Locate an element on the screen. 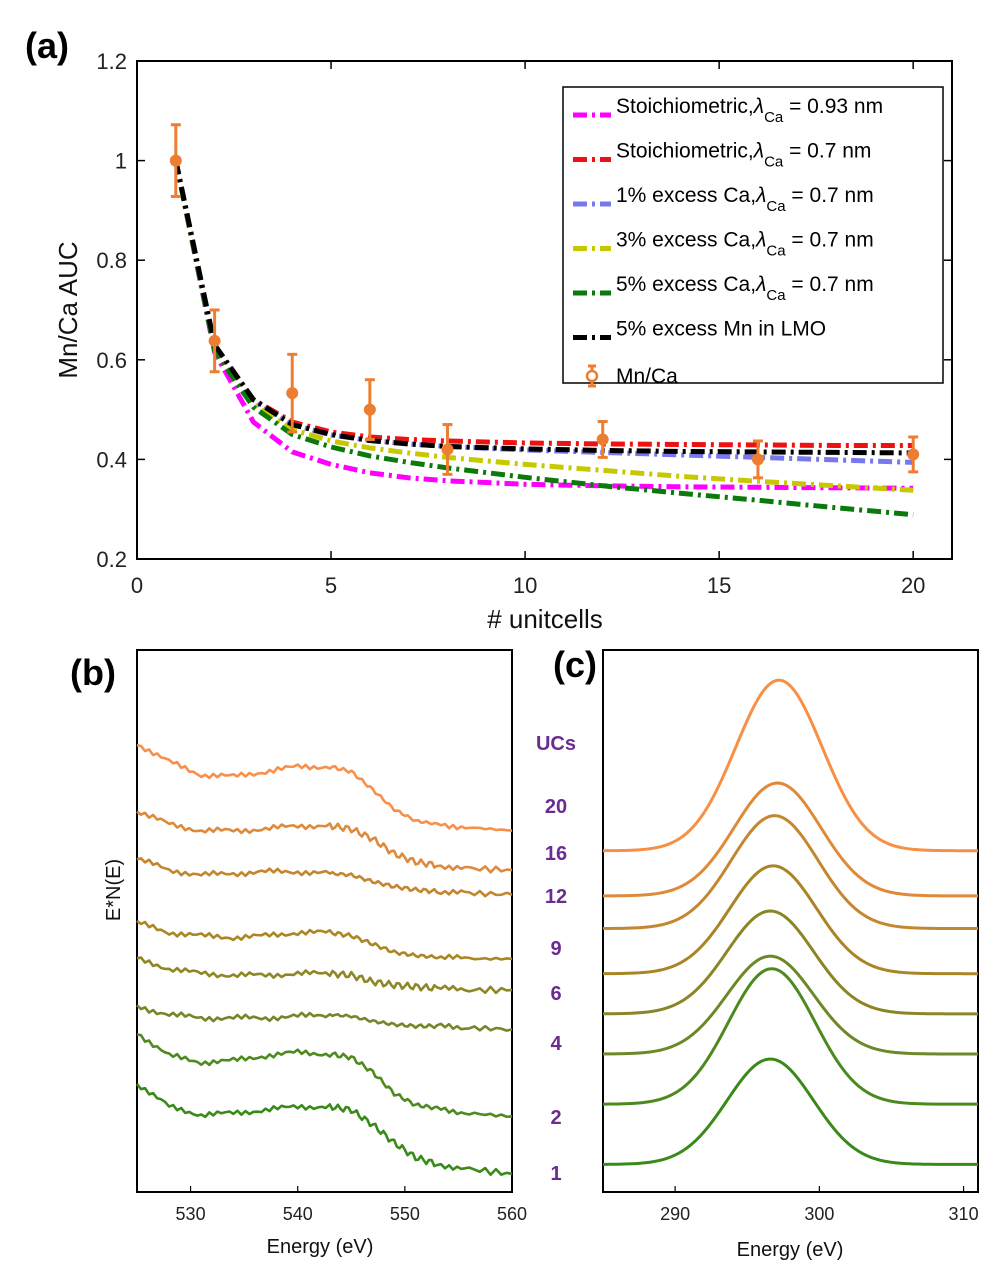  a-ytick-label: 0.2 is located at coordinates (111, 559).